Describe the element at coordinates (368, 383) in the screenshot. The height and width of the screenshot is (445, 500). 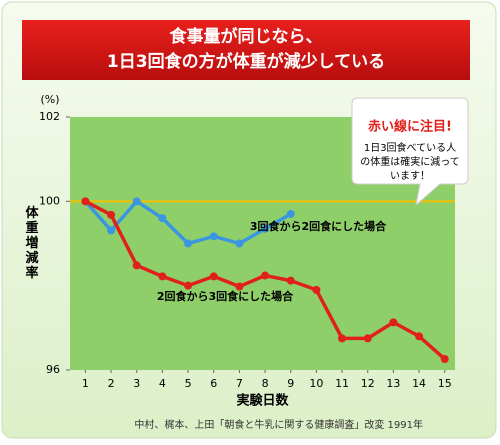
I see `x-tick-label: 12` at that location.